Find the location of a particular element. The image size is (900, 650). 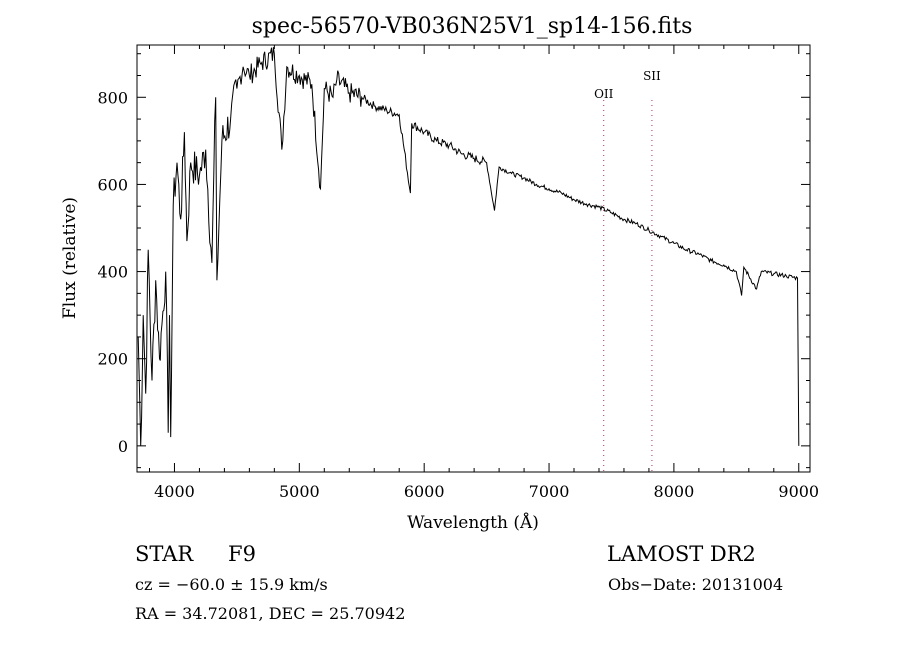

y-tick-label: 800 is located at coordinates (112, 97).